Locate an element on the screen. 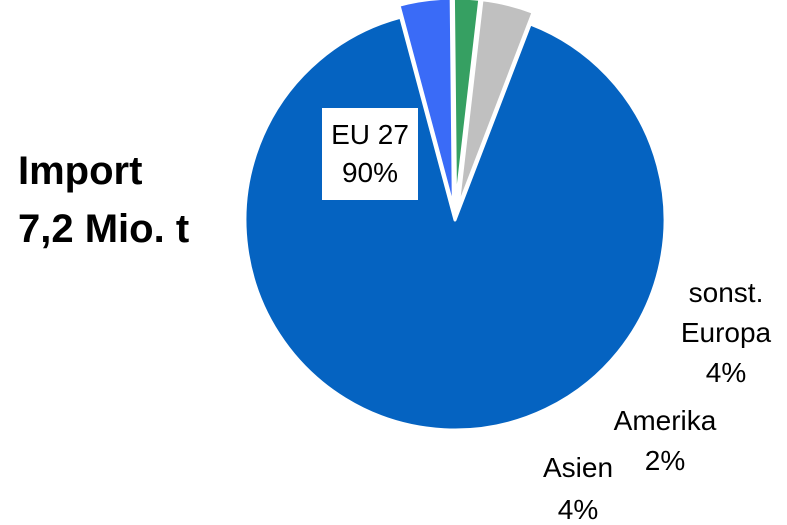 This screenshot has height=525, width=787. chart-title-line-2: 7,2 Mio. t is located at coordinates (104, 229).